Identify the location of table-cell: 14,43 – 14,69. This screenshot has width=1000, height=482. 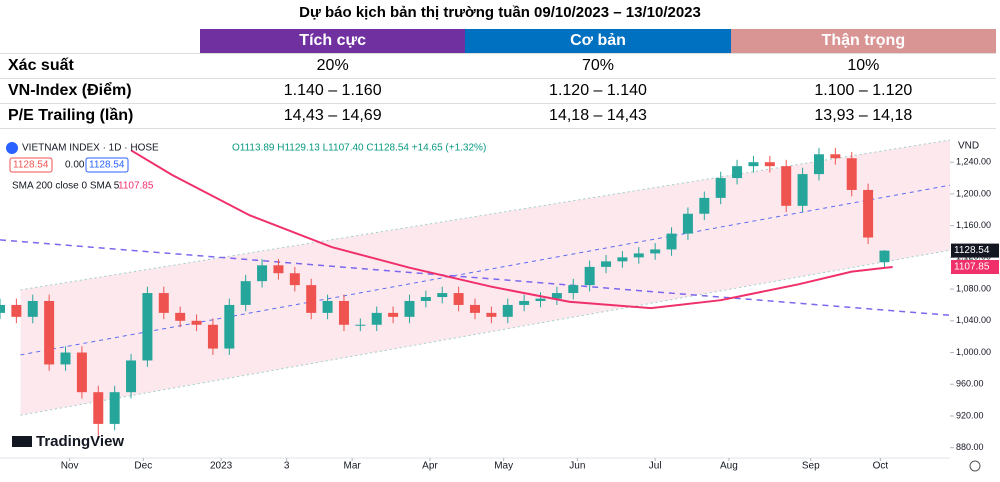
(333, 116).